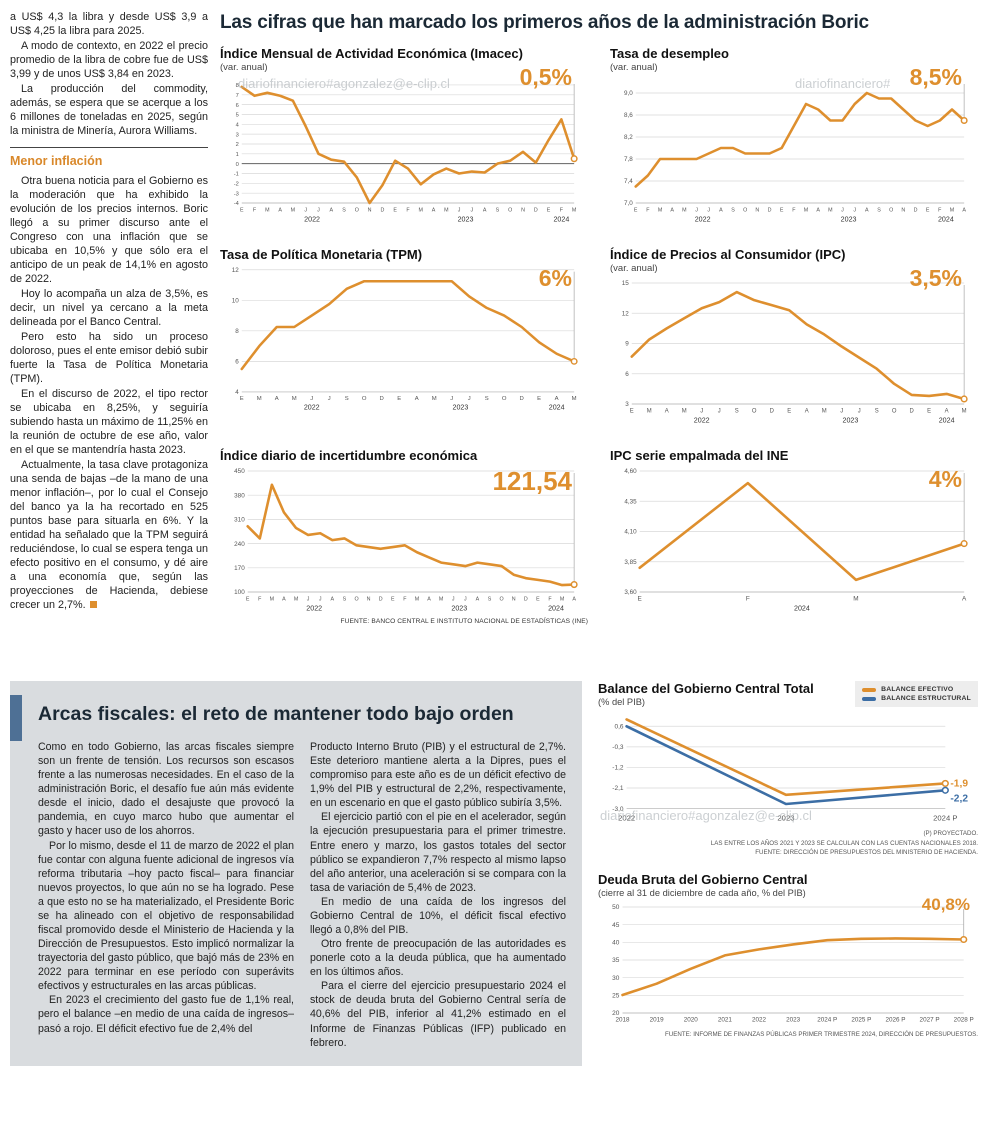  What do you see at coordinates (959, 784) in the screenshot?
I see `svg-text: -1,9` at bounding box center [959, 784].